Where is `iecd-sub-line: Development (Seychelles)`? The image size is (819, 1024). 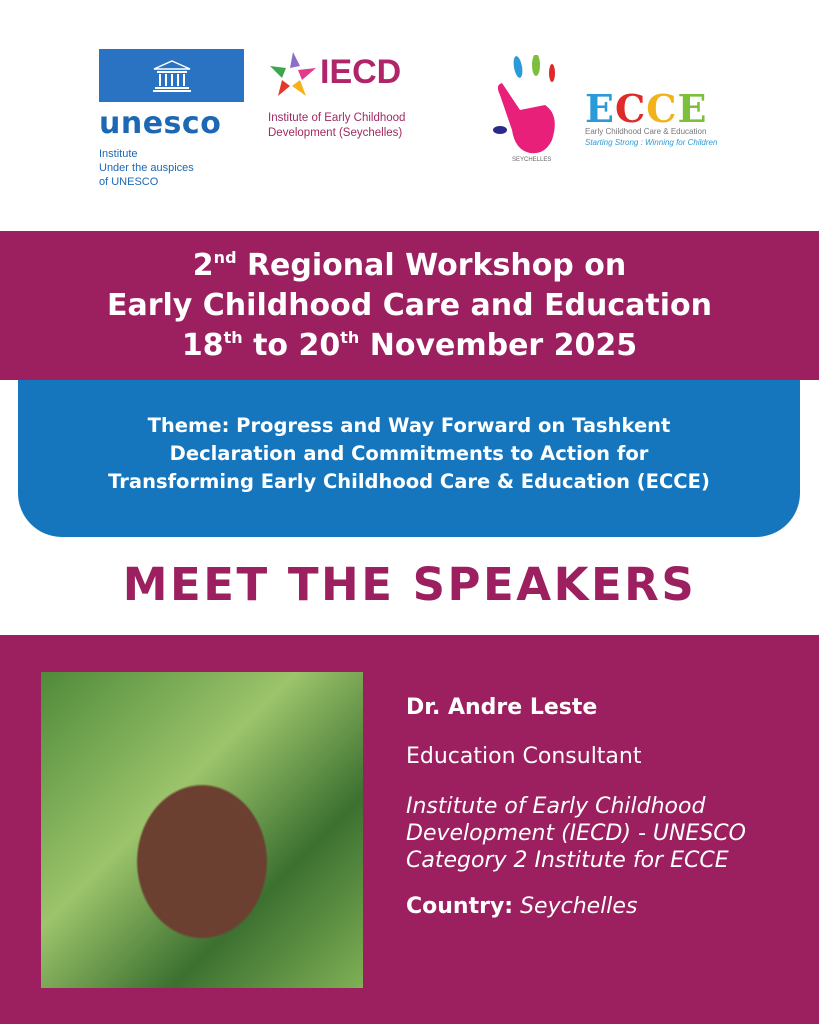
iecd-sub-line: Development (Seychelles) is located at coordinates (335, 133).